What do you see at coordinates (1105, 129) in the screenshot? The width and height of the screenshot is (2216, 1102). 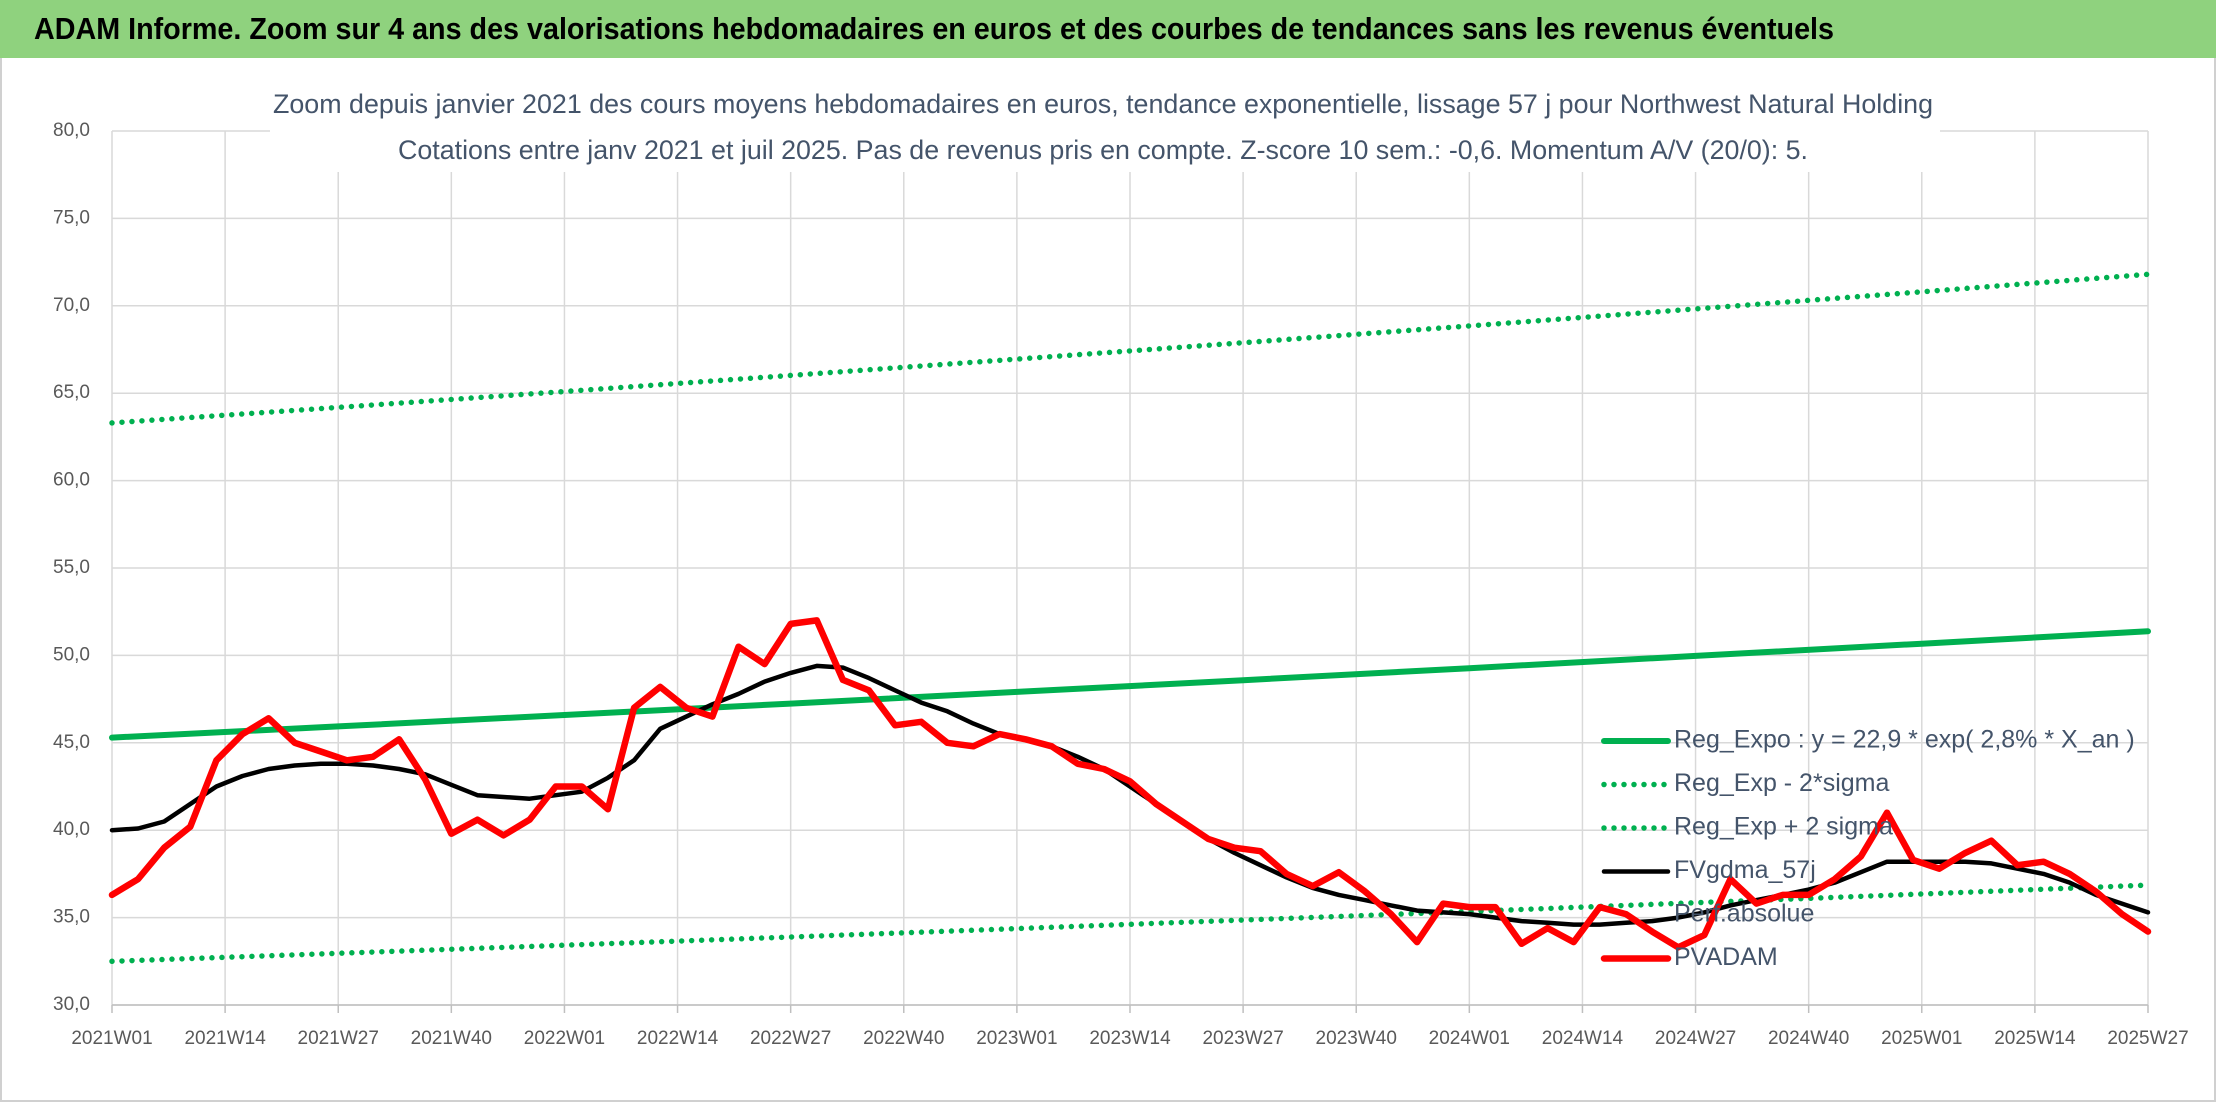 I see `subtitle-bg` at bounding box center [1105, 129].